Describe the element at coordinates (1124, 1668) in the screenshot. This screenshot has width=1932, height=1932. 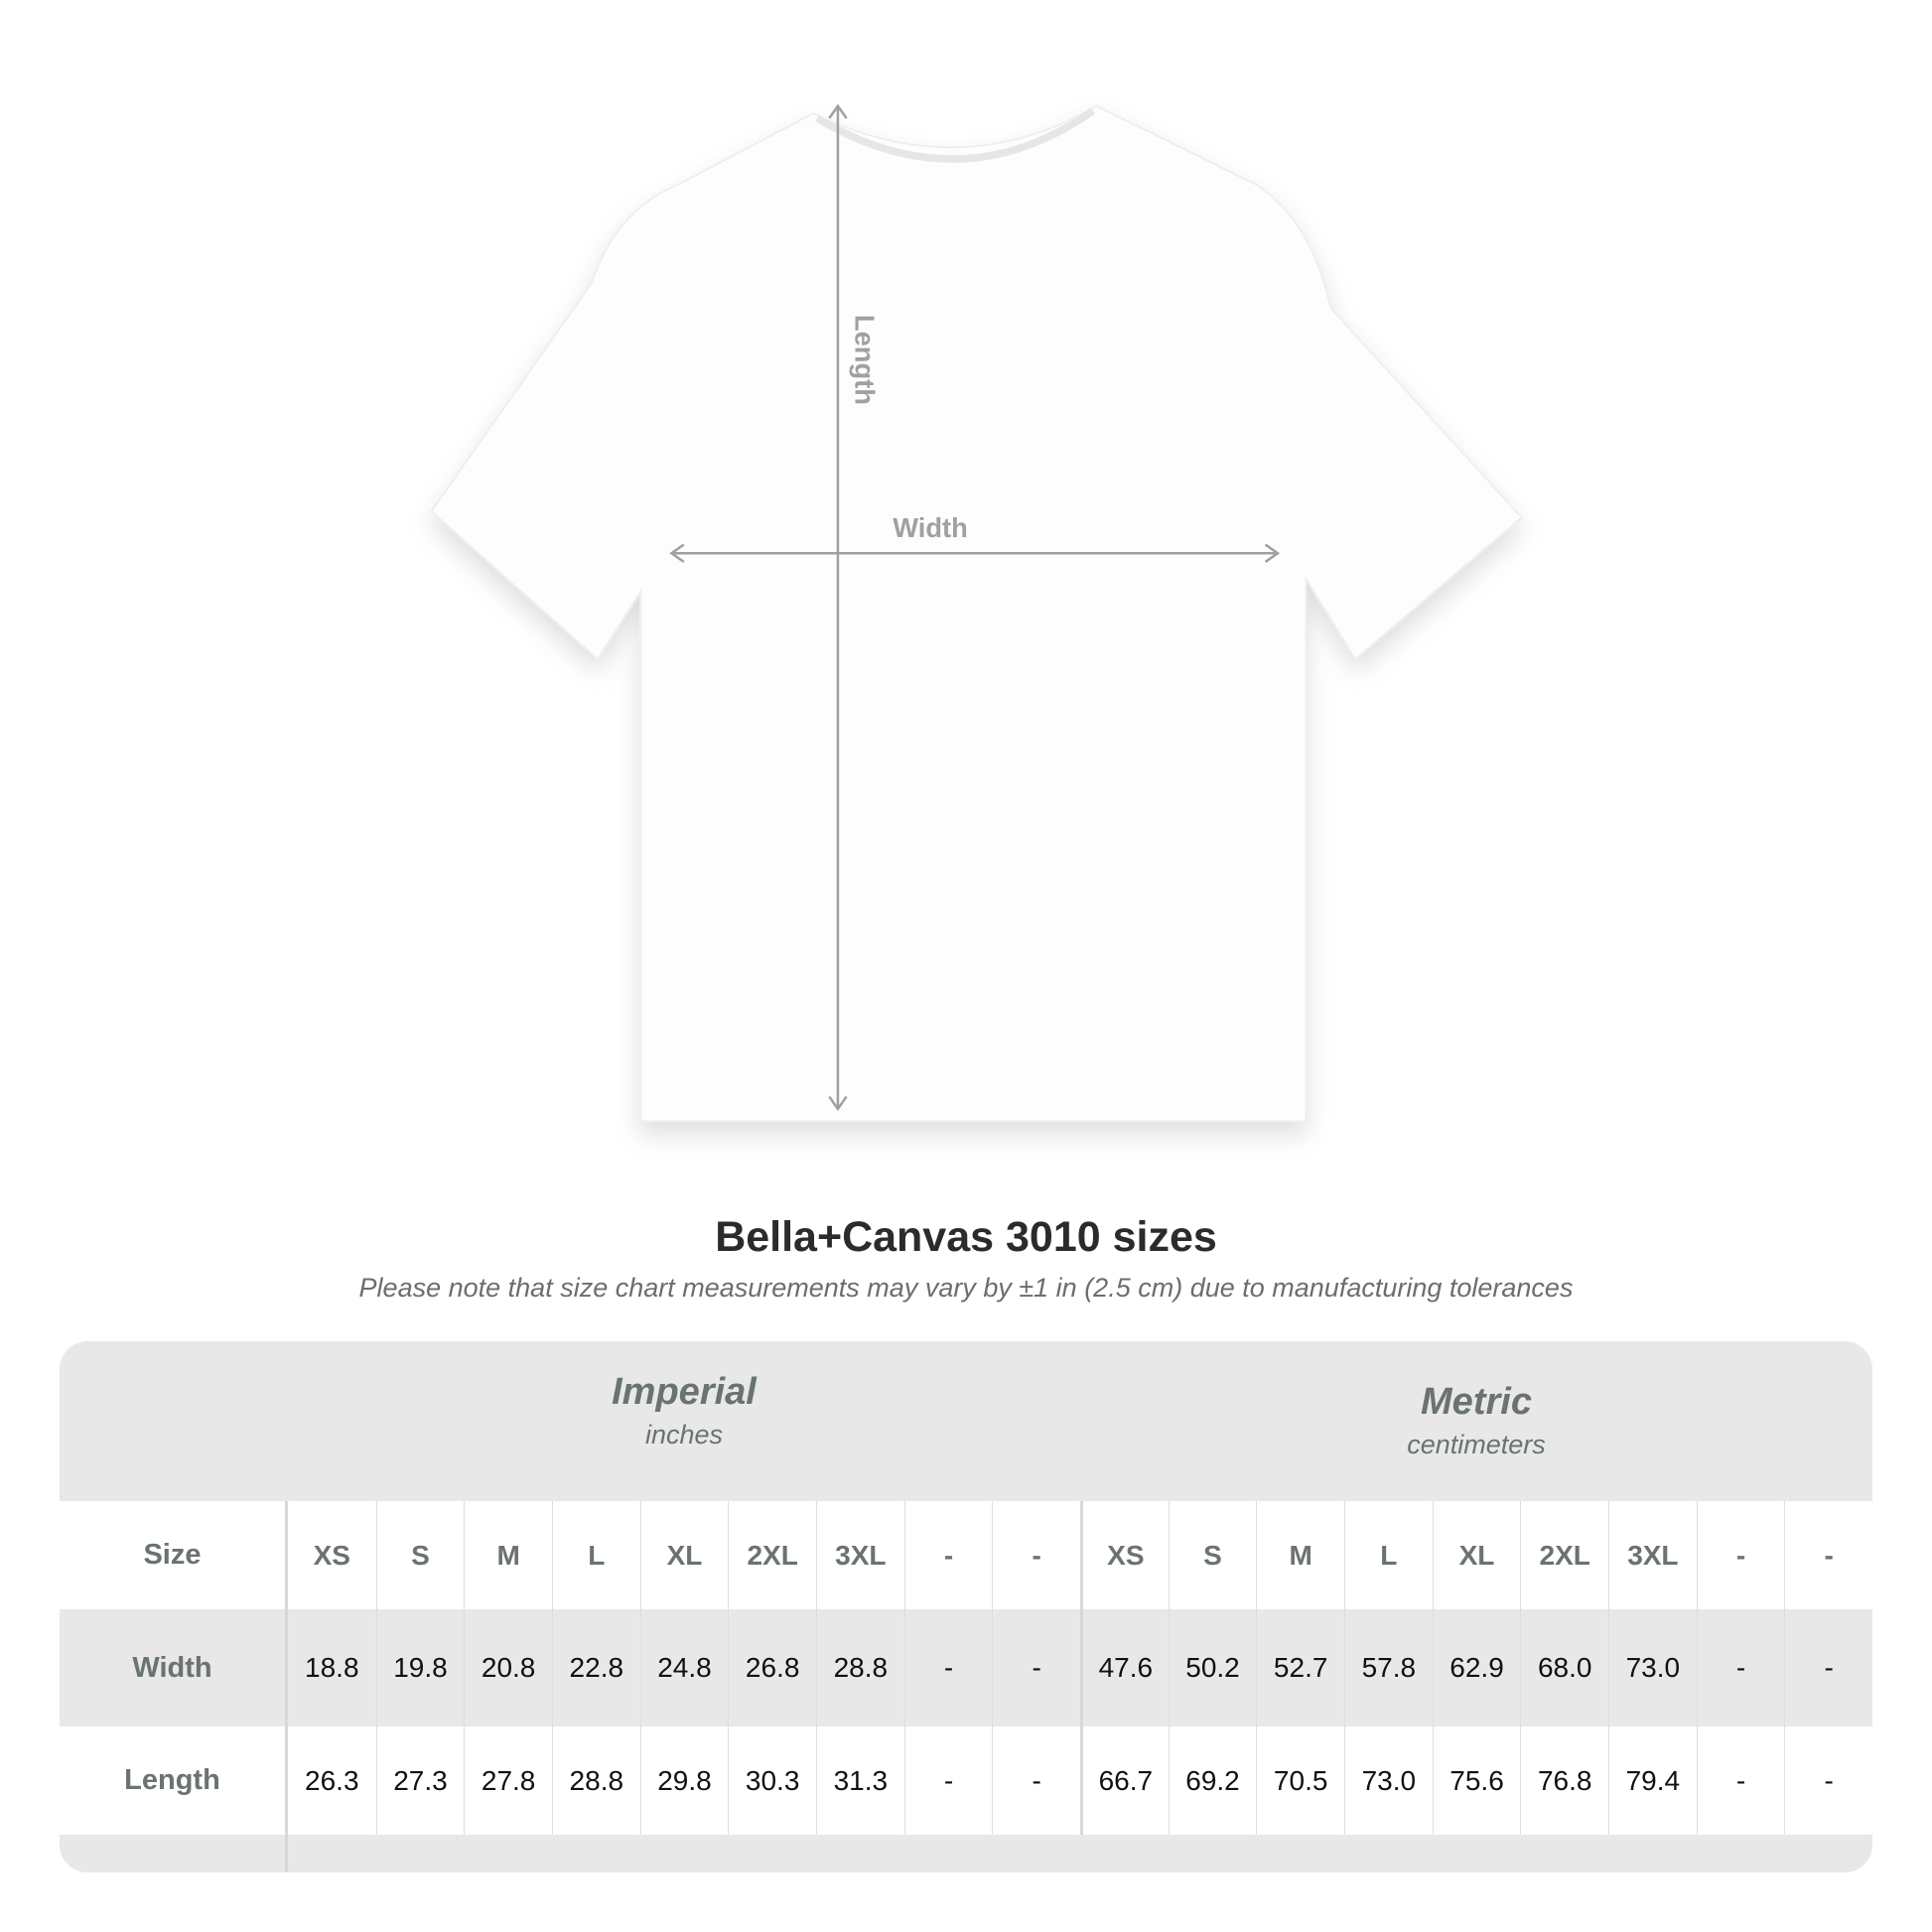
I see `metric-cell: 47.6` at that location.